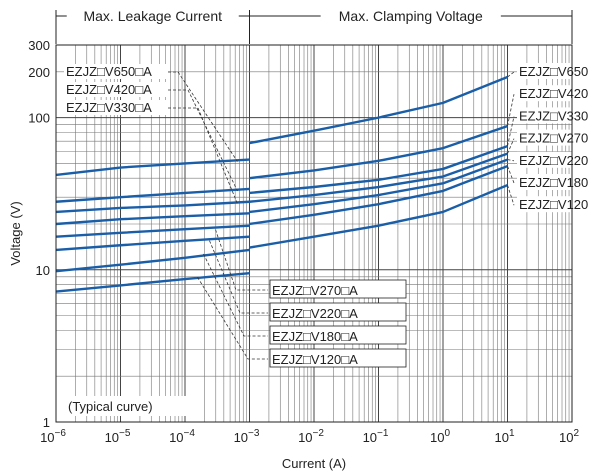 Image resolution: width=599 pixels, height=475 pixels. What do you see at coordinates (118, 436) in the screenshot?
I see `x-tick-label: 10⁻⁵` at bounding box center [118, 436].